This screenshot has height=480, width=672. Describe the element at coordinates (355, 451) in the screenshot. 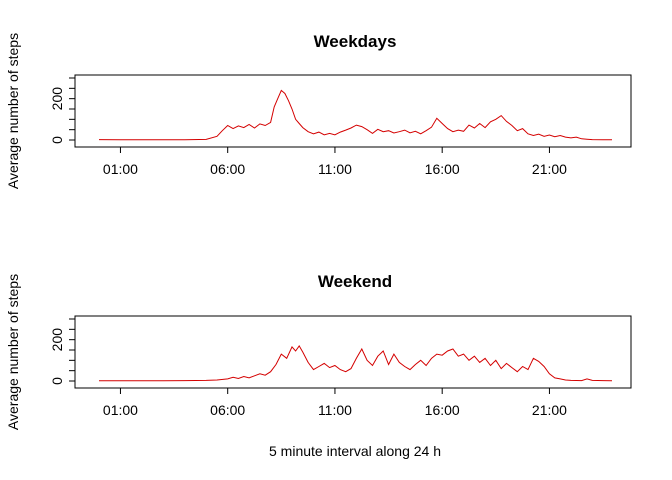

I see `x-axis-label: 5 minute interval along 24 h` at that location.